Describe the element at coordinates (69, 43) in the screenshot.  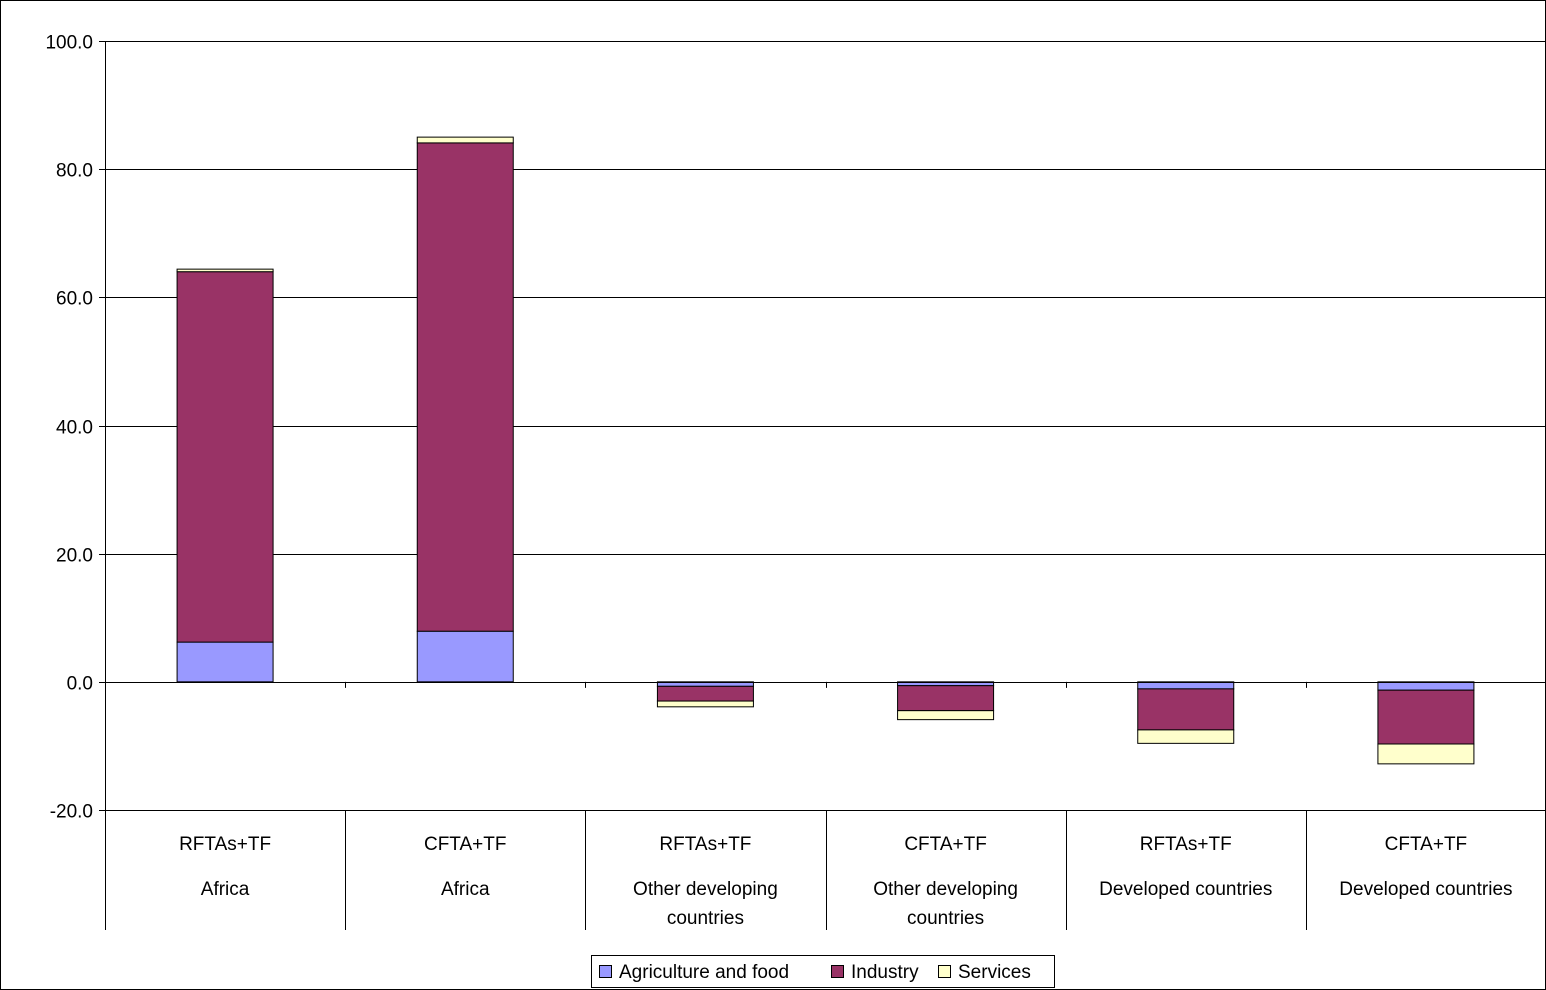
I see `y-tick-label: 100.0` at that location.